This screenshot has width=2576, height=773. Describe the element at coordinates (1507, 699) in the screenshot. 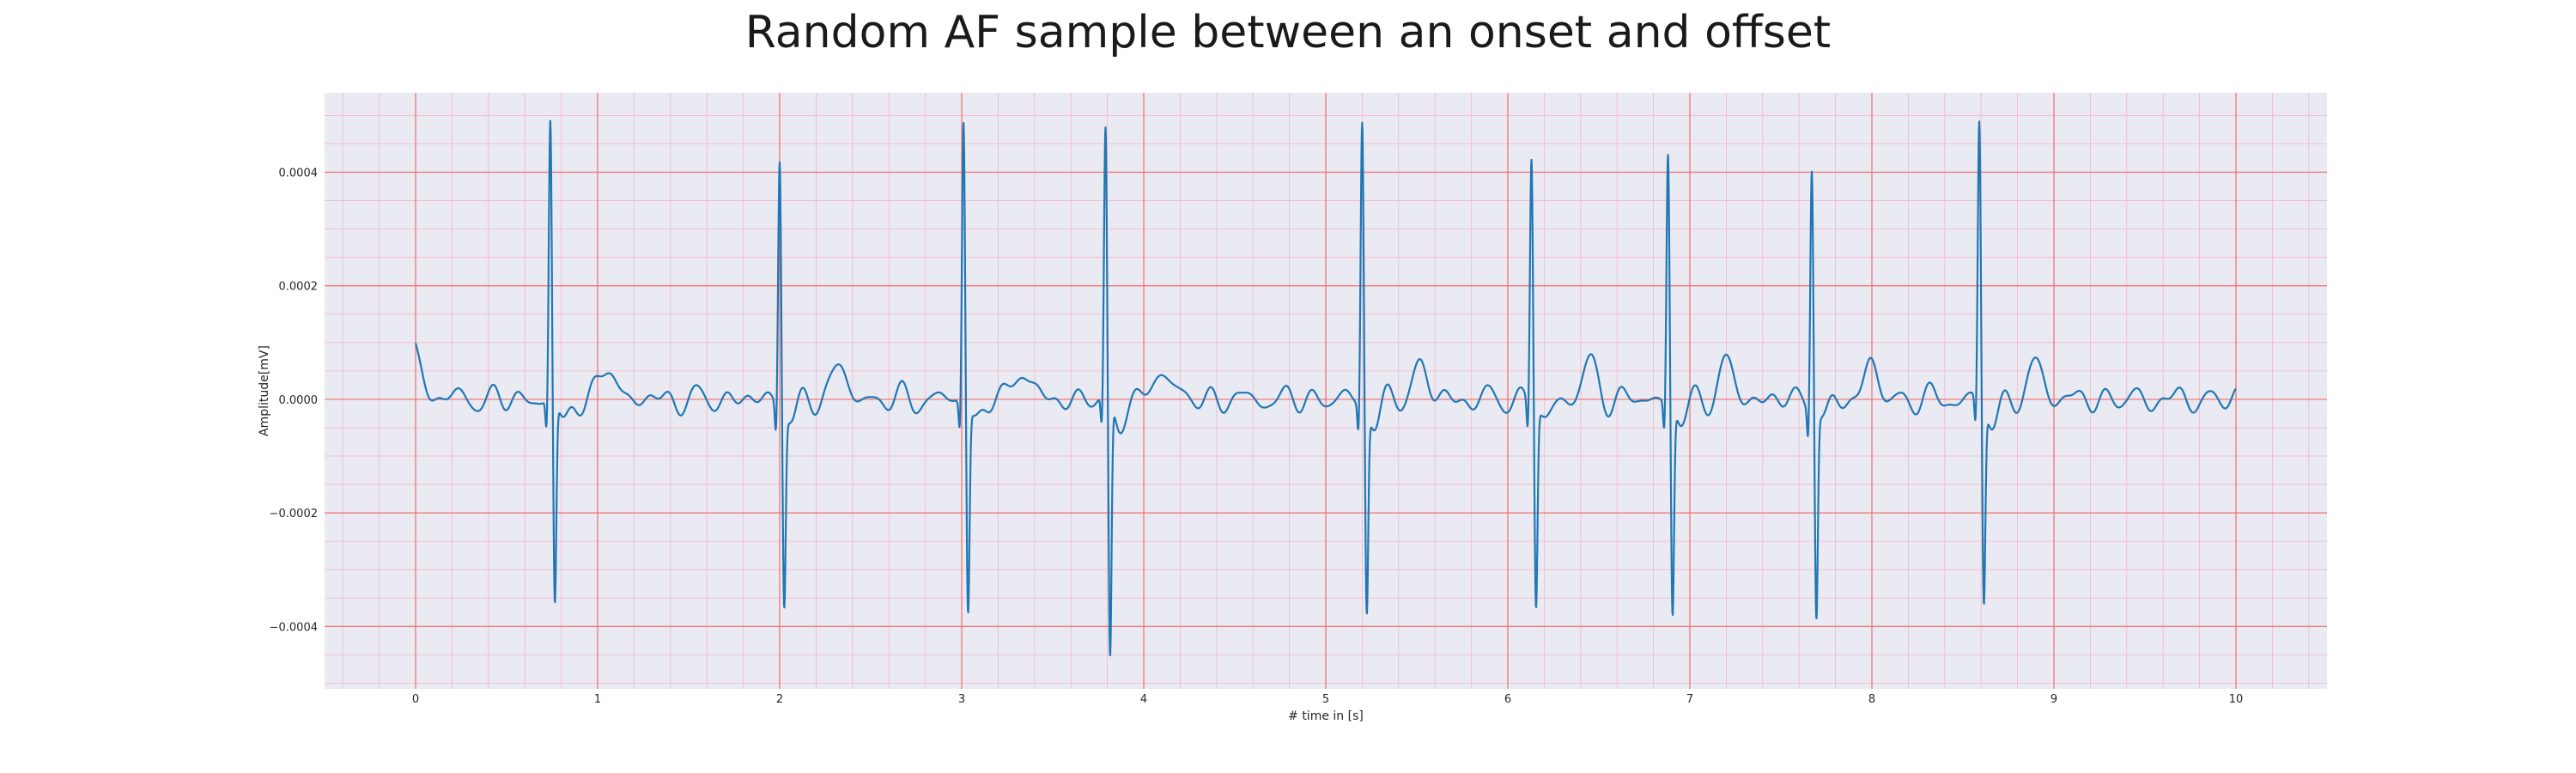

I see `x-tick-label: 6` at that location.